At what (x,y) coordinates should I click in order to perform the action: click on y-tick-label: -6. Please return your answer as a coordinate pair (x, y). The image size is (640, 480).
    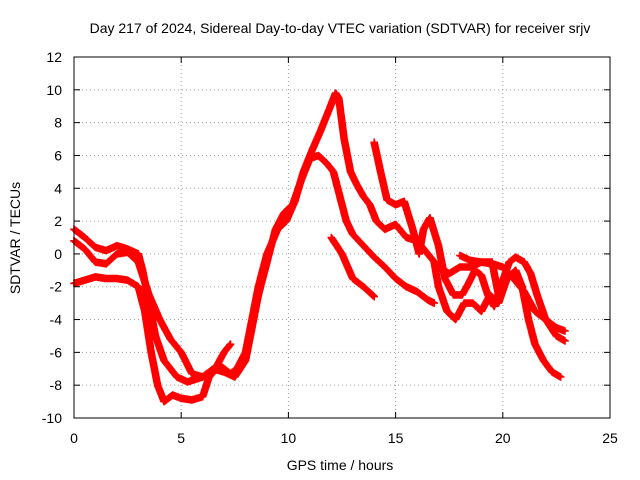
    Looking at the image, I should click on (56, 352).